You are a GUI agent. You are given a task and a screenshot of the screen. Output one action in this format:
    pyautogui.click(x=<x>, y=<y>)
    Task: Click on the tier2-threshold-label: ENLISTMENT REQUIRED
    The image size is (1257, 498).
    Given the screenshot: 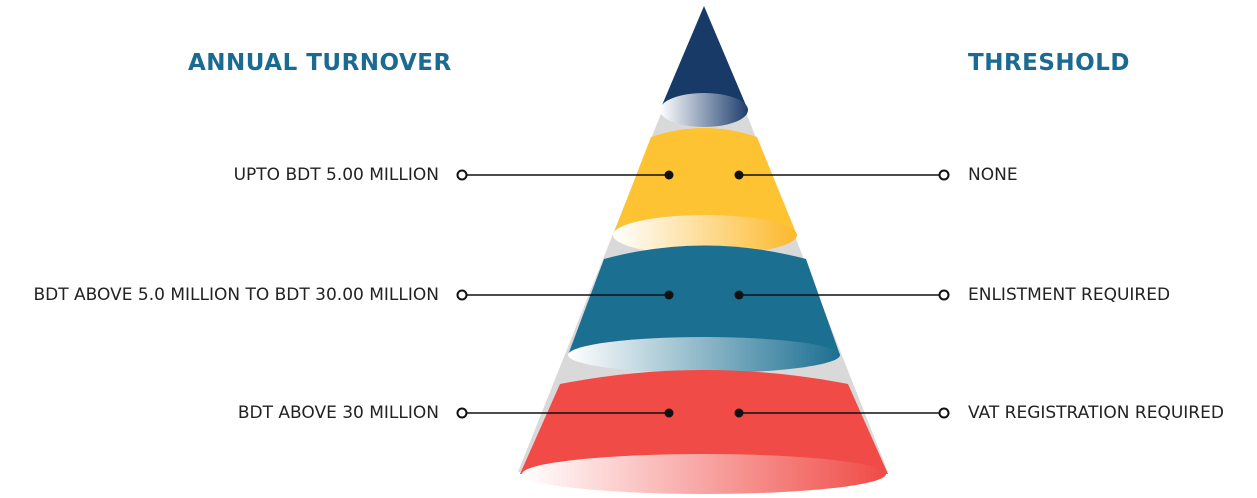 What is the action you would take?
    pyautogui.click(x=1069, y=295)
    